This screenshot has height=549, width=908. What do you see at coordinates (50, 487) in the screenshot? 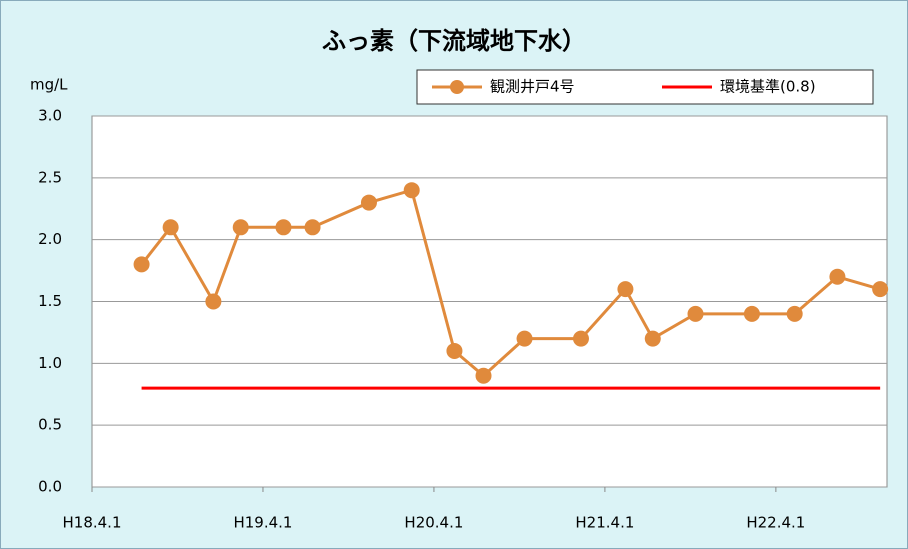
I see `y-tick-label: 0.0` at bounding box center [50, 487].